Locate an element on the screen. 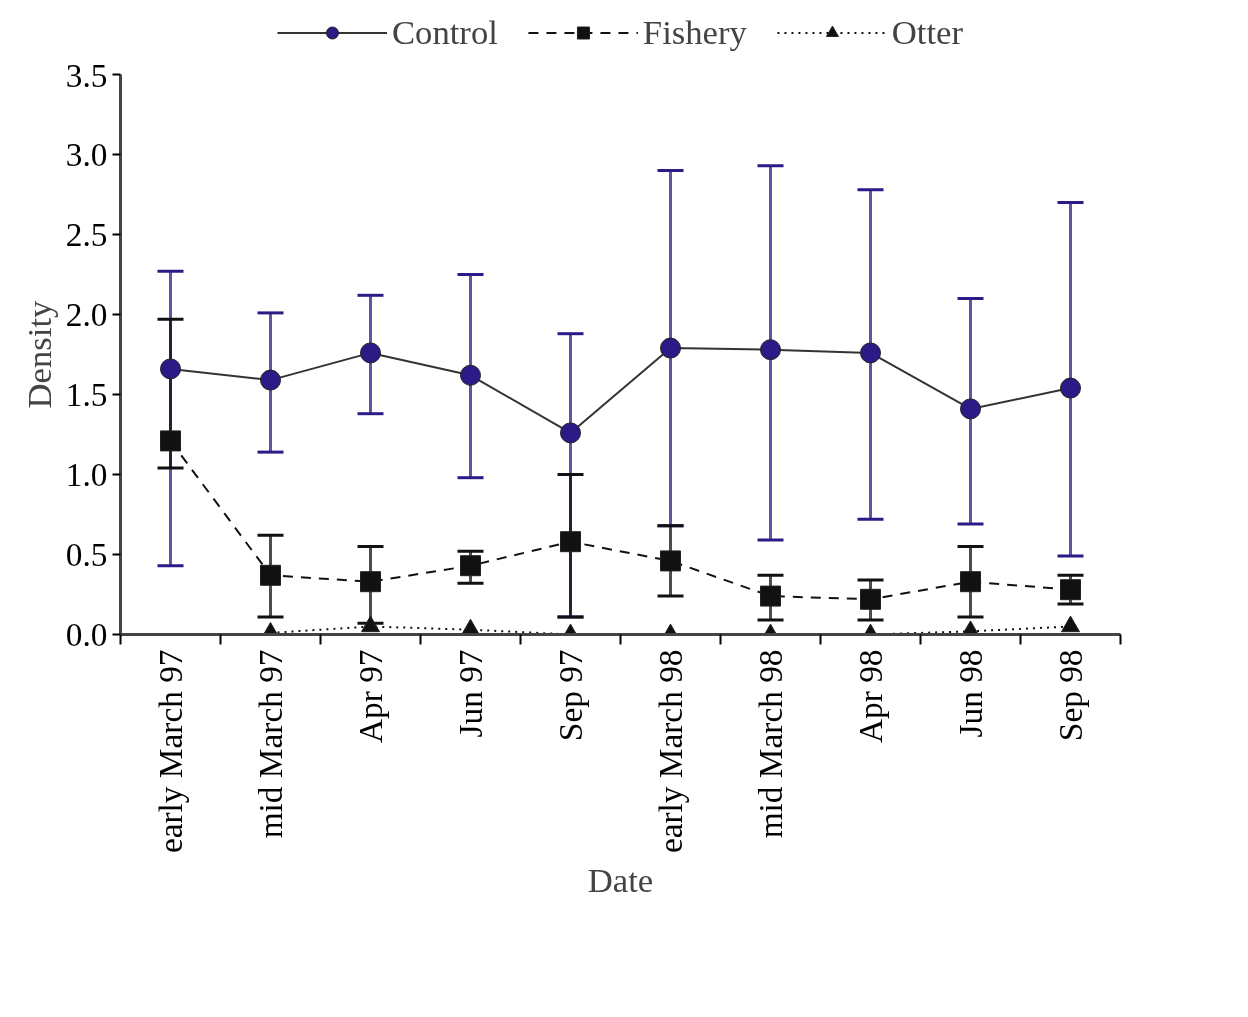  x-tick-label: Sep 98 is located at coordinates (1070, 695).